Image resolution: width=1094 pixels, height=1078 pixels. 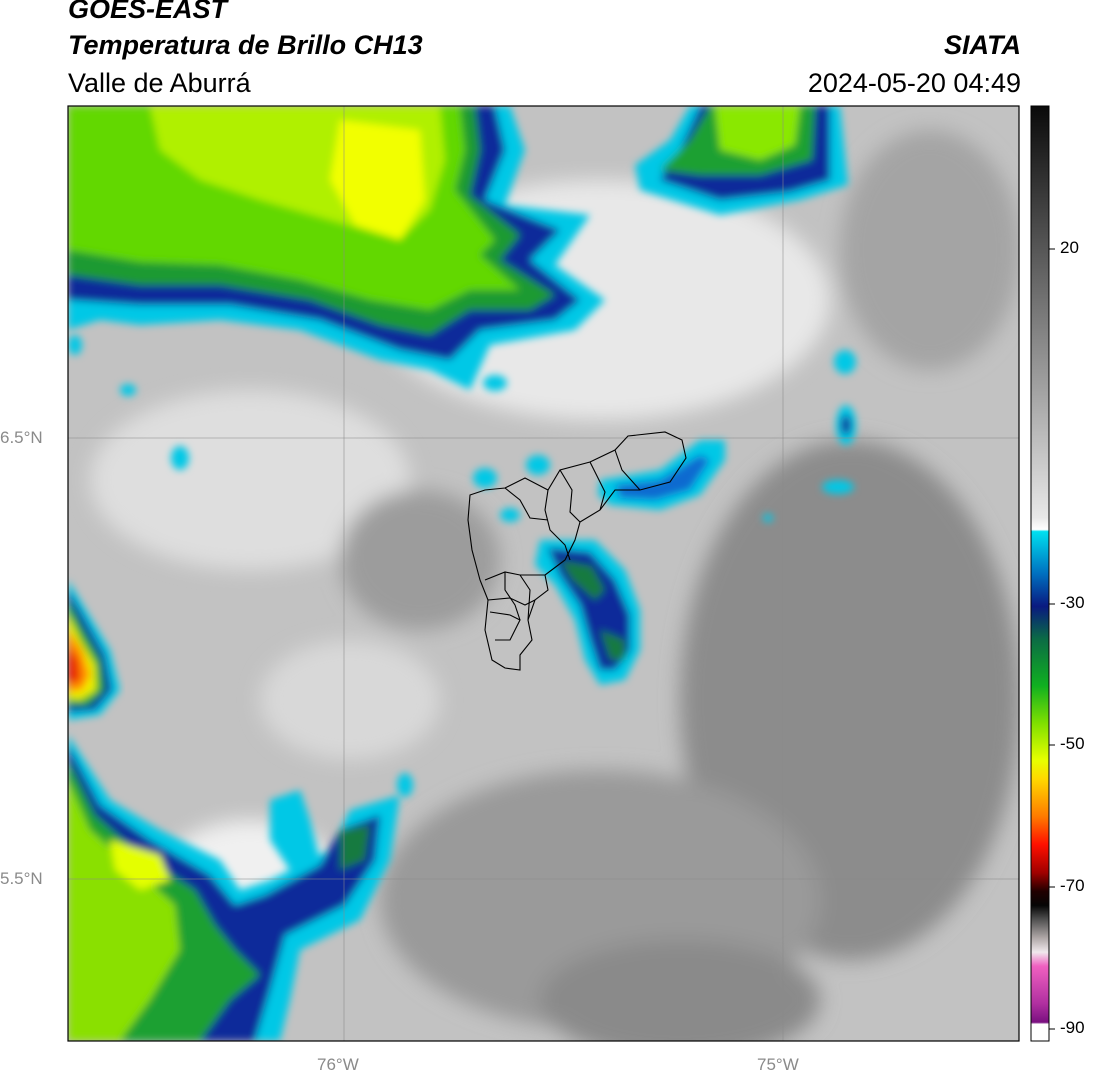 What do you see at coordinates (1072, 1027) in the screenshot?
I see `colorbar-tick-label: -90` at bounding box center [1072, 1027].